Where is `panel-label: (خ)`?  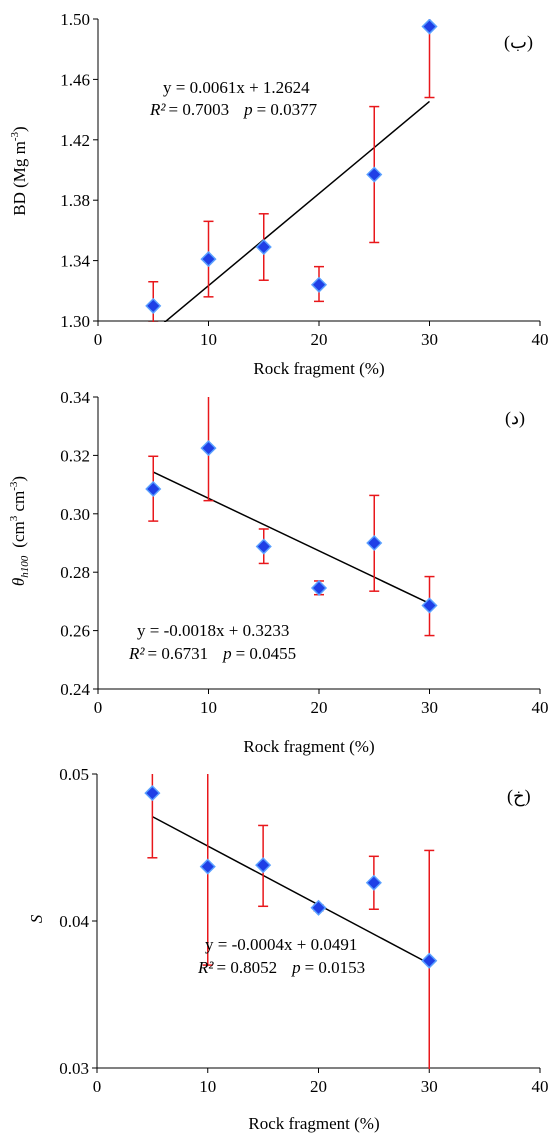
panel-label: (خ) is located at coordinates (519, 796).